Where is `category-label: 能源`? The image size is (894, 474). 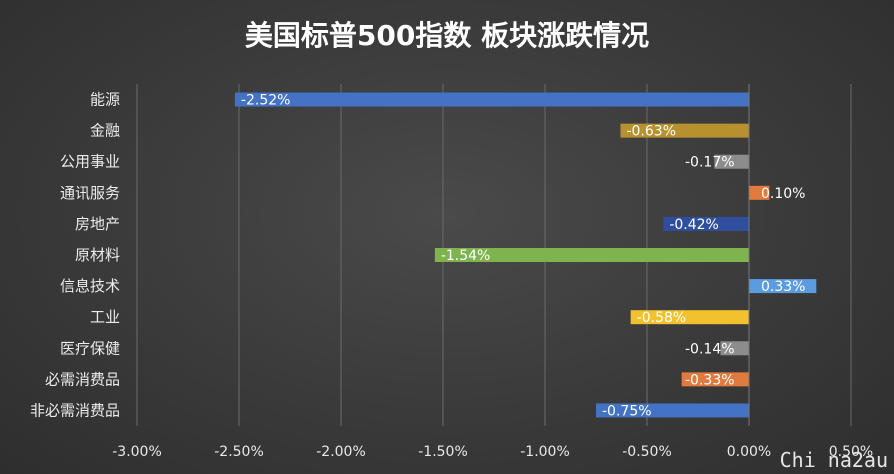
category-label: 能源 is located at coordinates (105, 100).